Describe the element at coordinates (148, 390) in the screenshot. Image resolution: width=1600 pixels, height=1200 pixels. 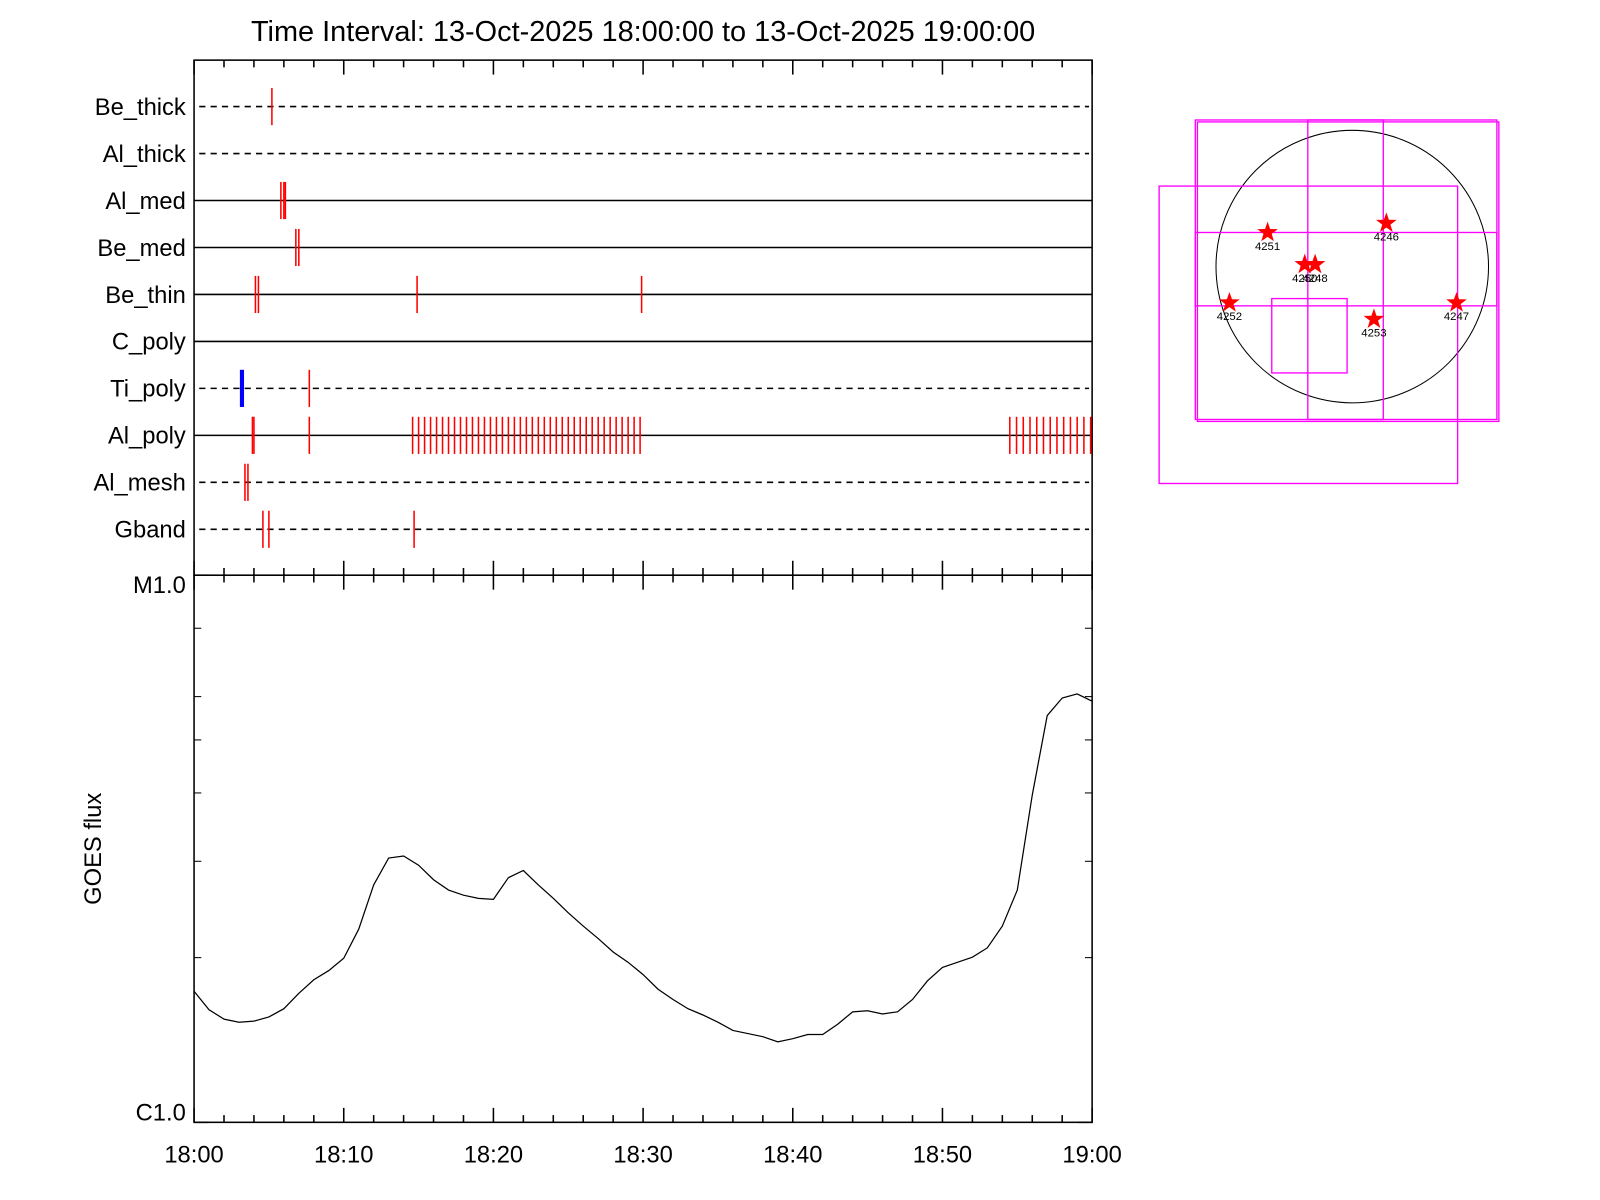
I see `row-label: Ti_poly` at that location.